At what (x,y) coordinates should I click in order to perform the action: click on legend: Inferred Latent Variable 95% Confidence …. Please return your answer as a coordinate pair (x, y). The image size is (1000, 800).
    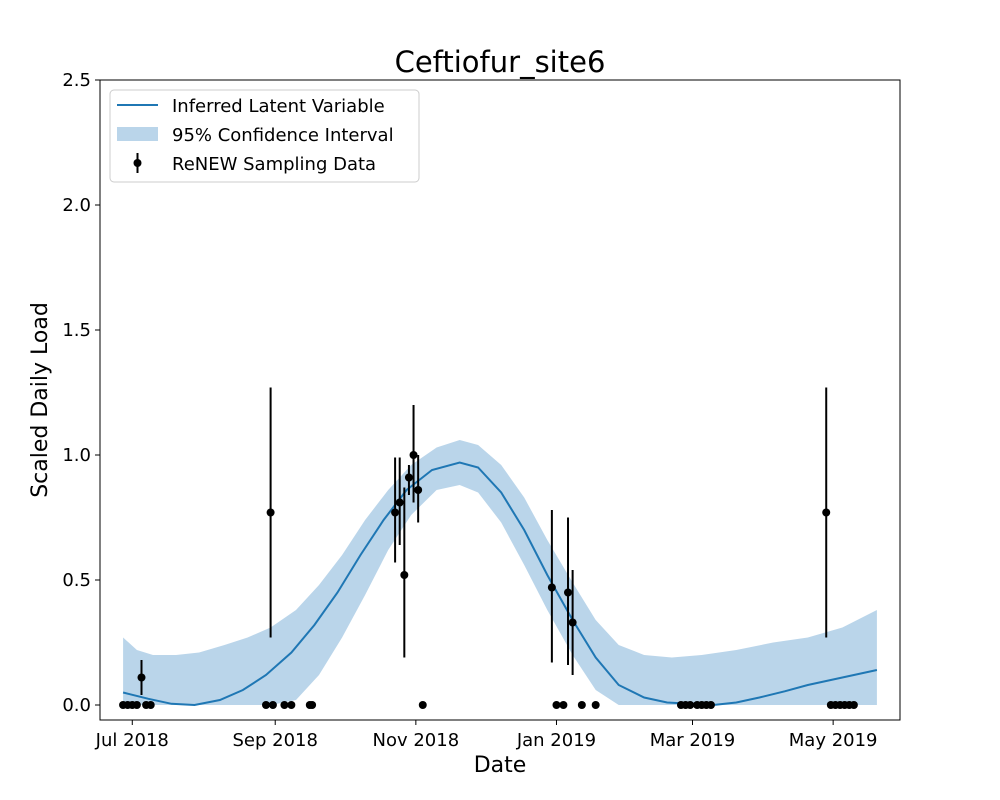
    Looking at the image, I should click on (264, 136).